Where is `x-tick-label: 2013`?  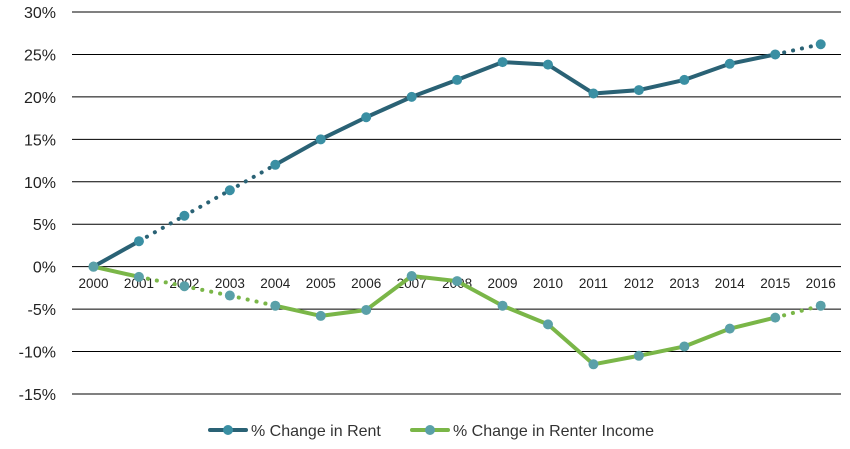 x-tick-label: 2013 is located at coordinates (684, 283).